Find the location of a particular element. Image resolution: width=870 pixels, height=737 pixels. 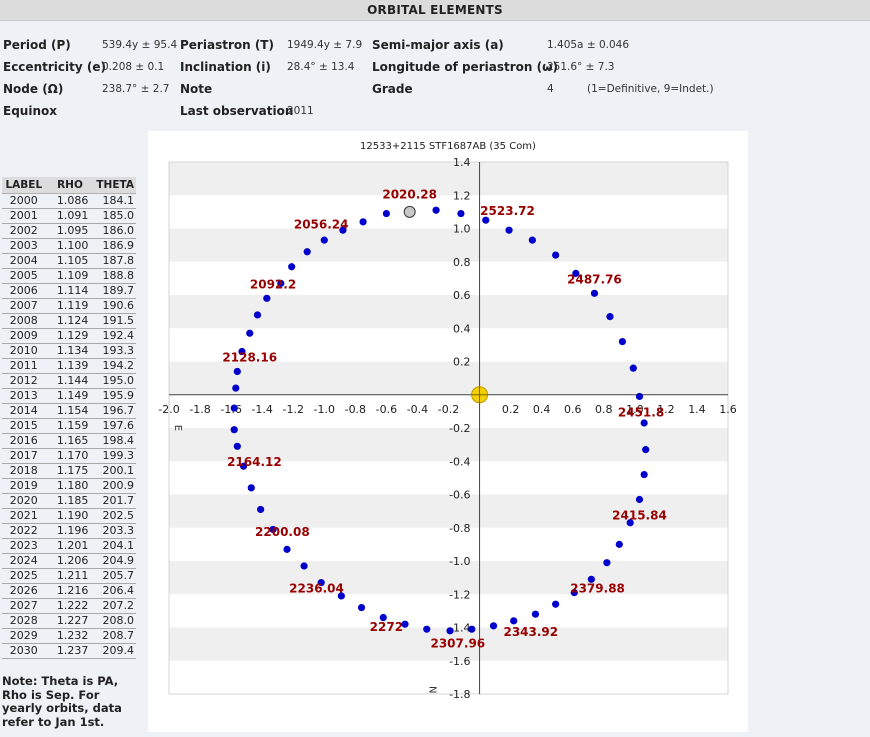

table-row: 2013 1.149 195.9 is located at coordinates (69, 396).